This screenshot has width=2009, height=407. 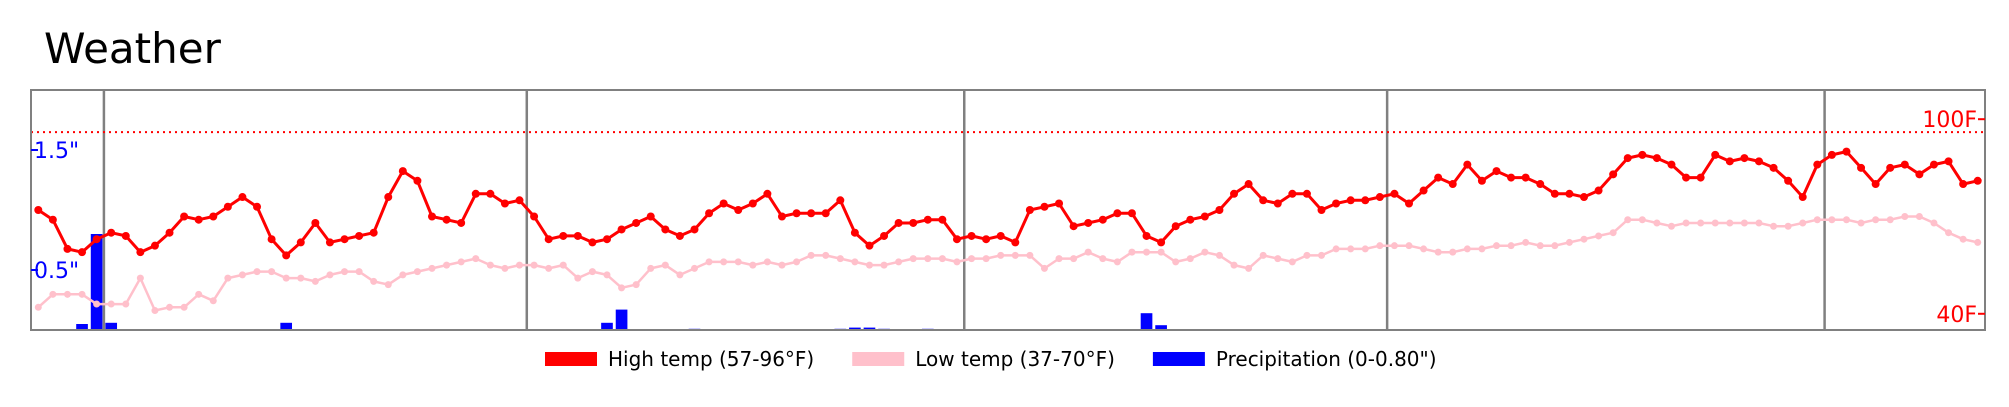 I want to click on chart-title: Weather, so click(x=132, y=48).